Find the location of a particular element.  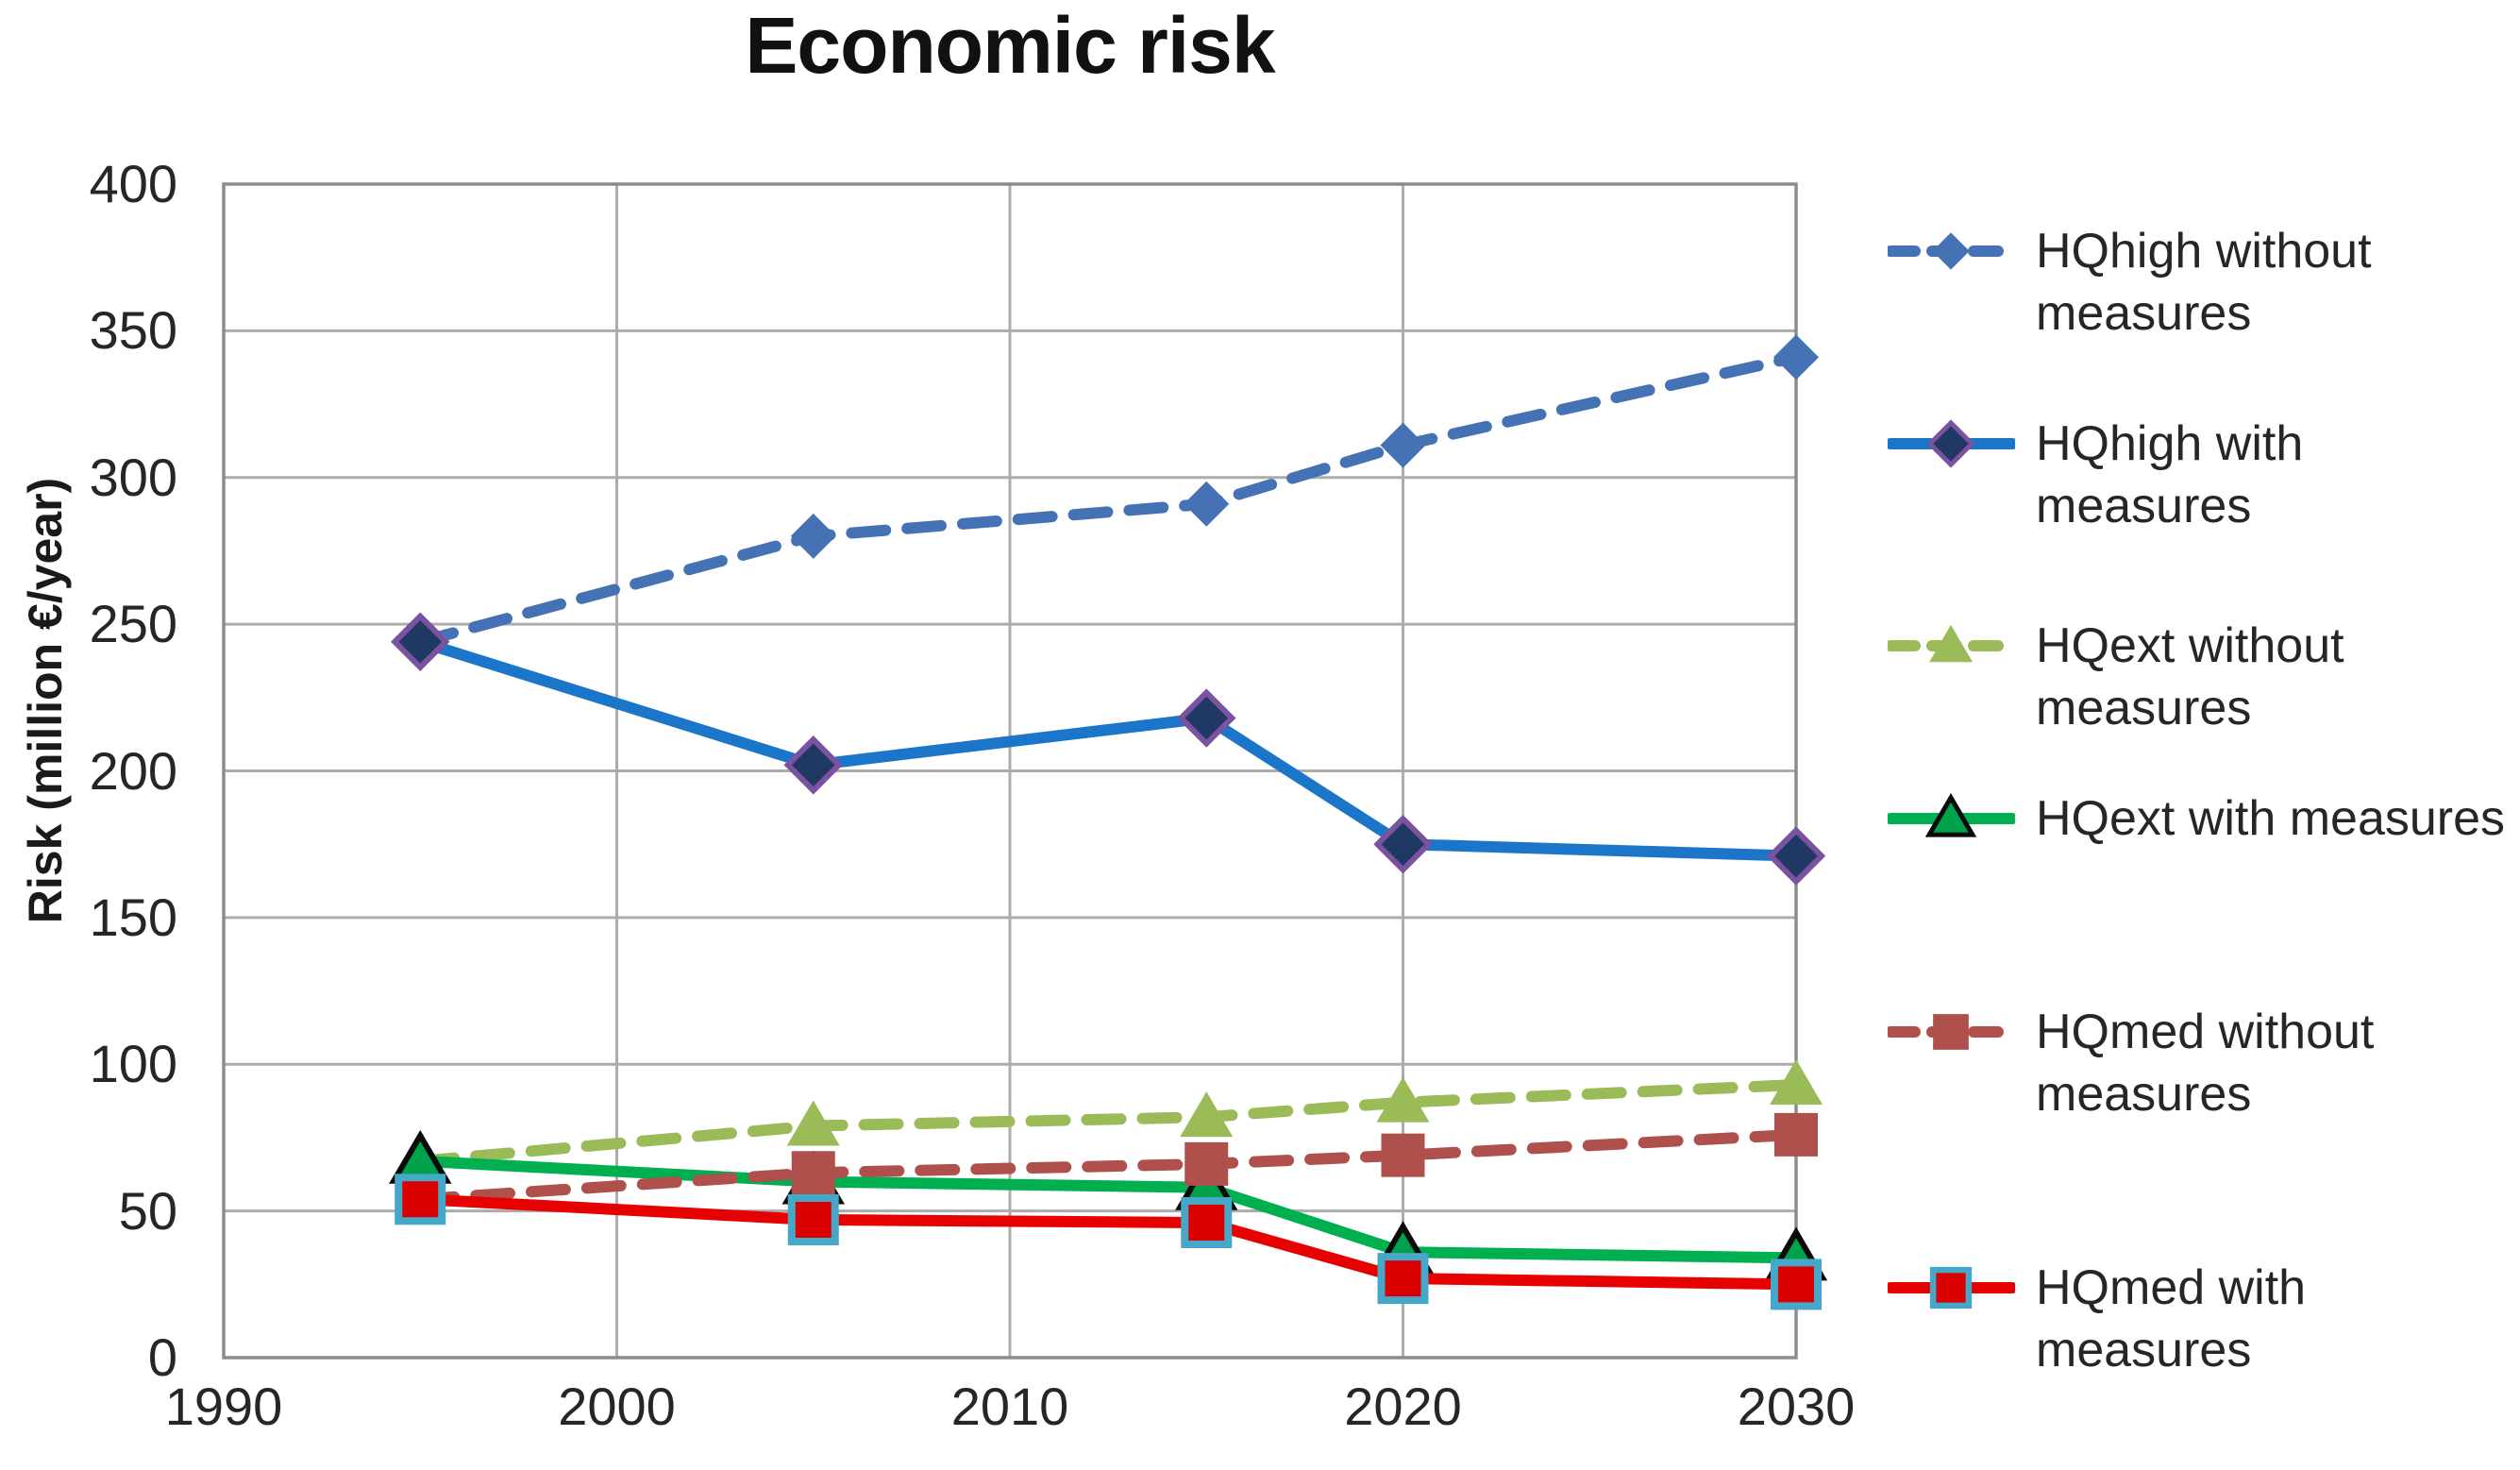

y-tick-label: 300 is located at coordinates (133, 477).